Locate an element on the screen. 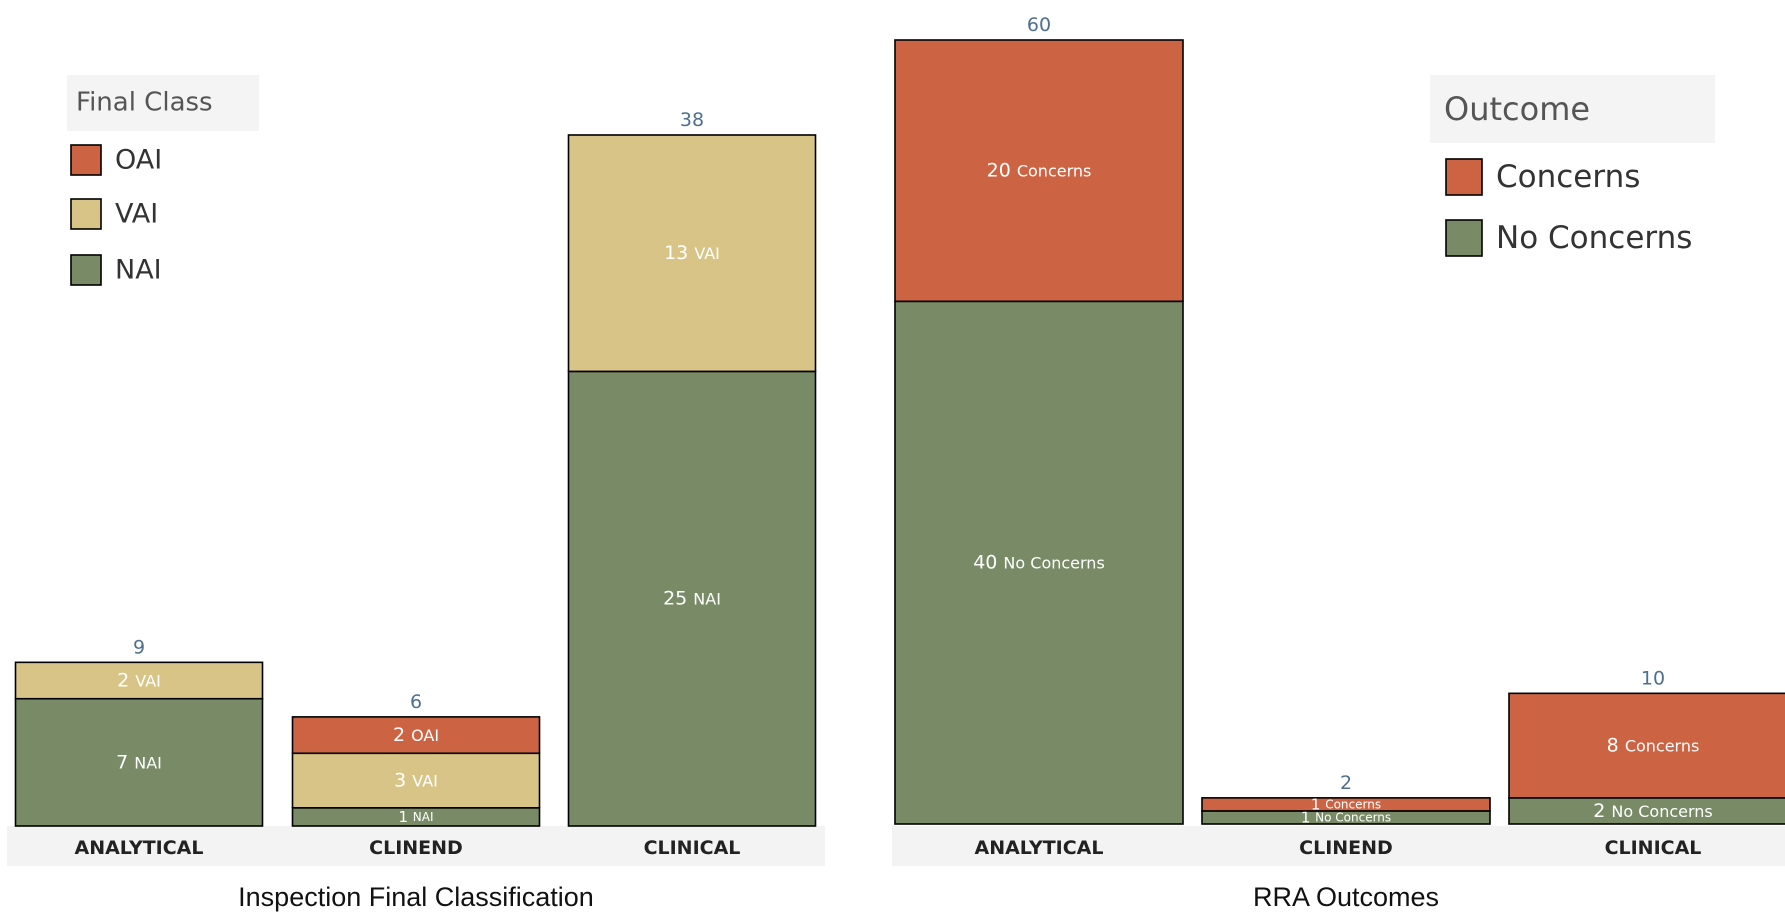  right-bar-clinend-no-concerns-label: 1 No Concerns is located at coordinates (1346, 817).